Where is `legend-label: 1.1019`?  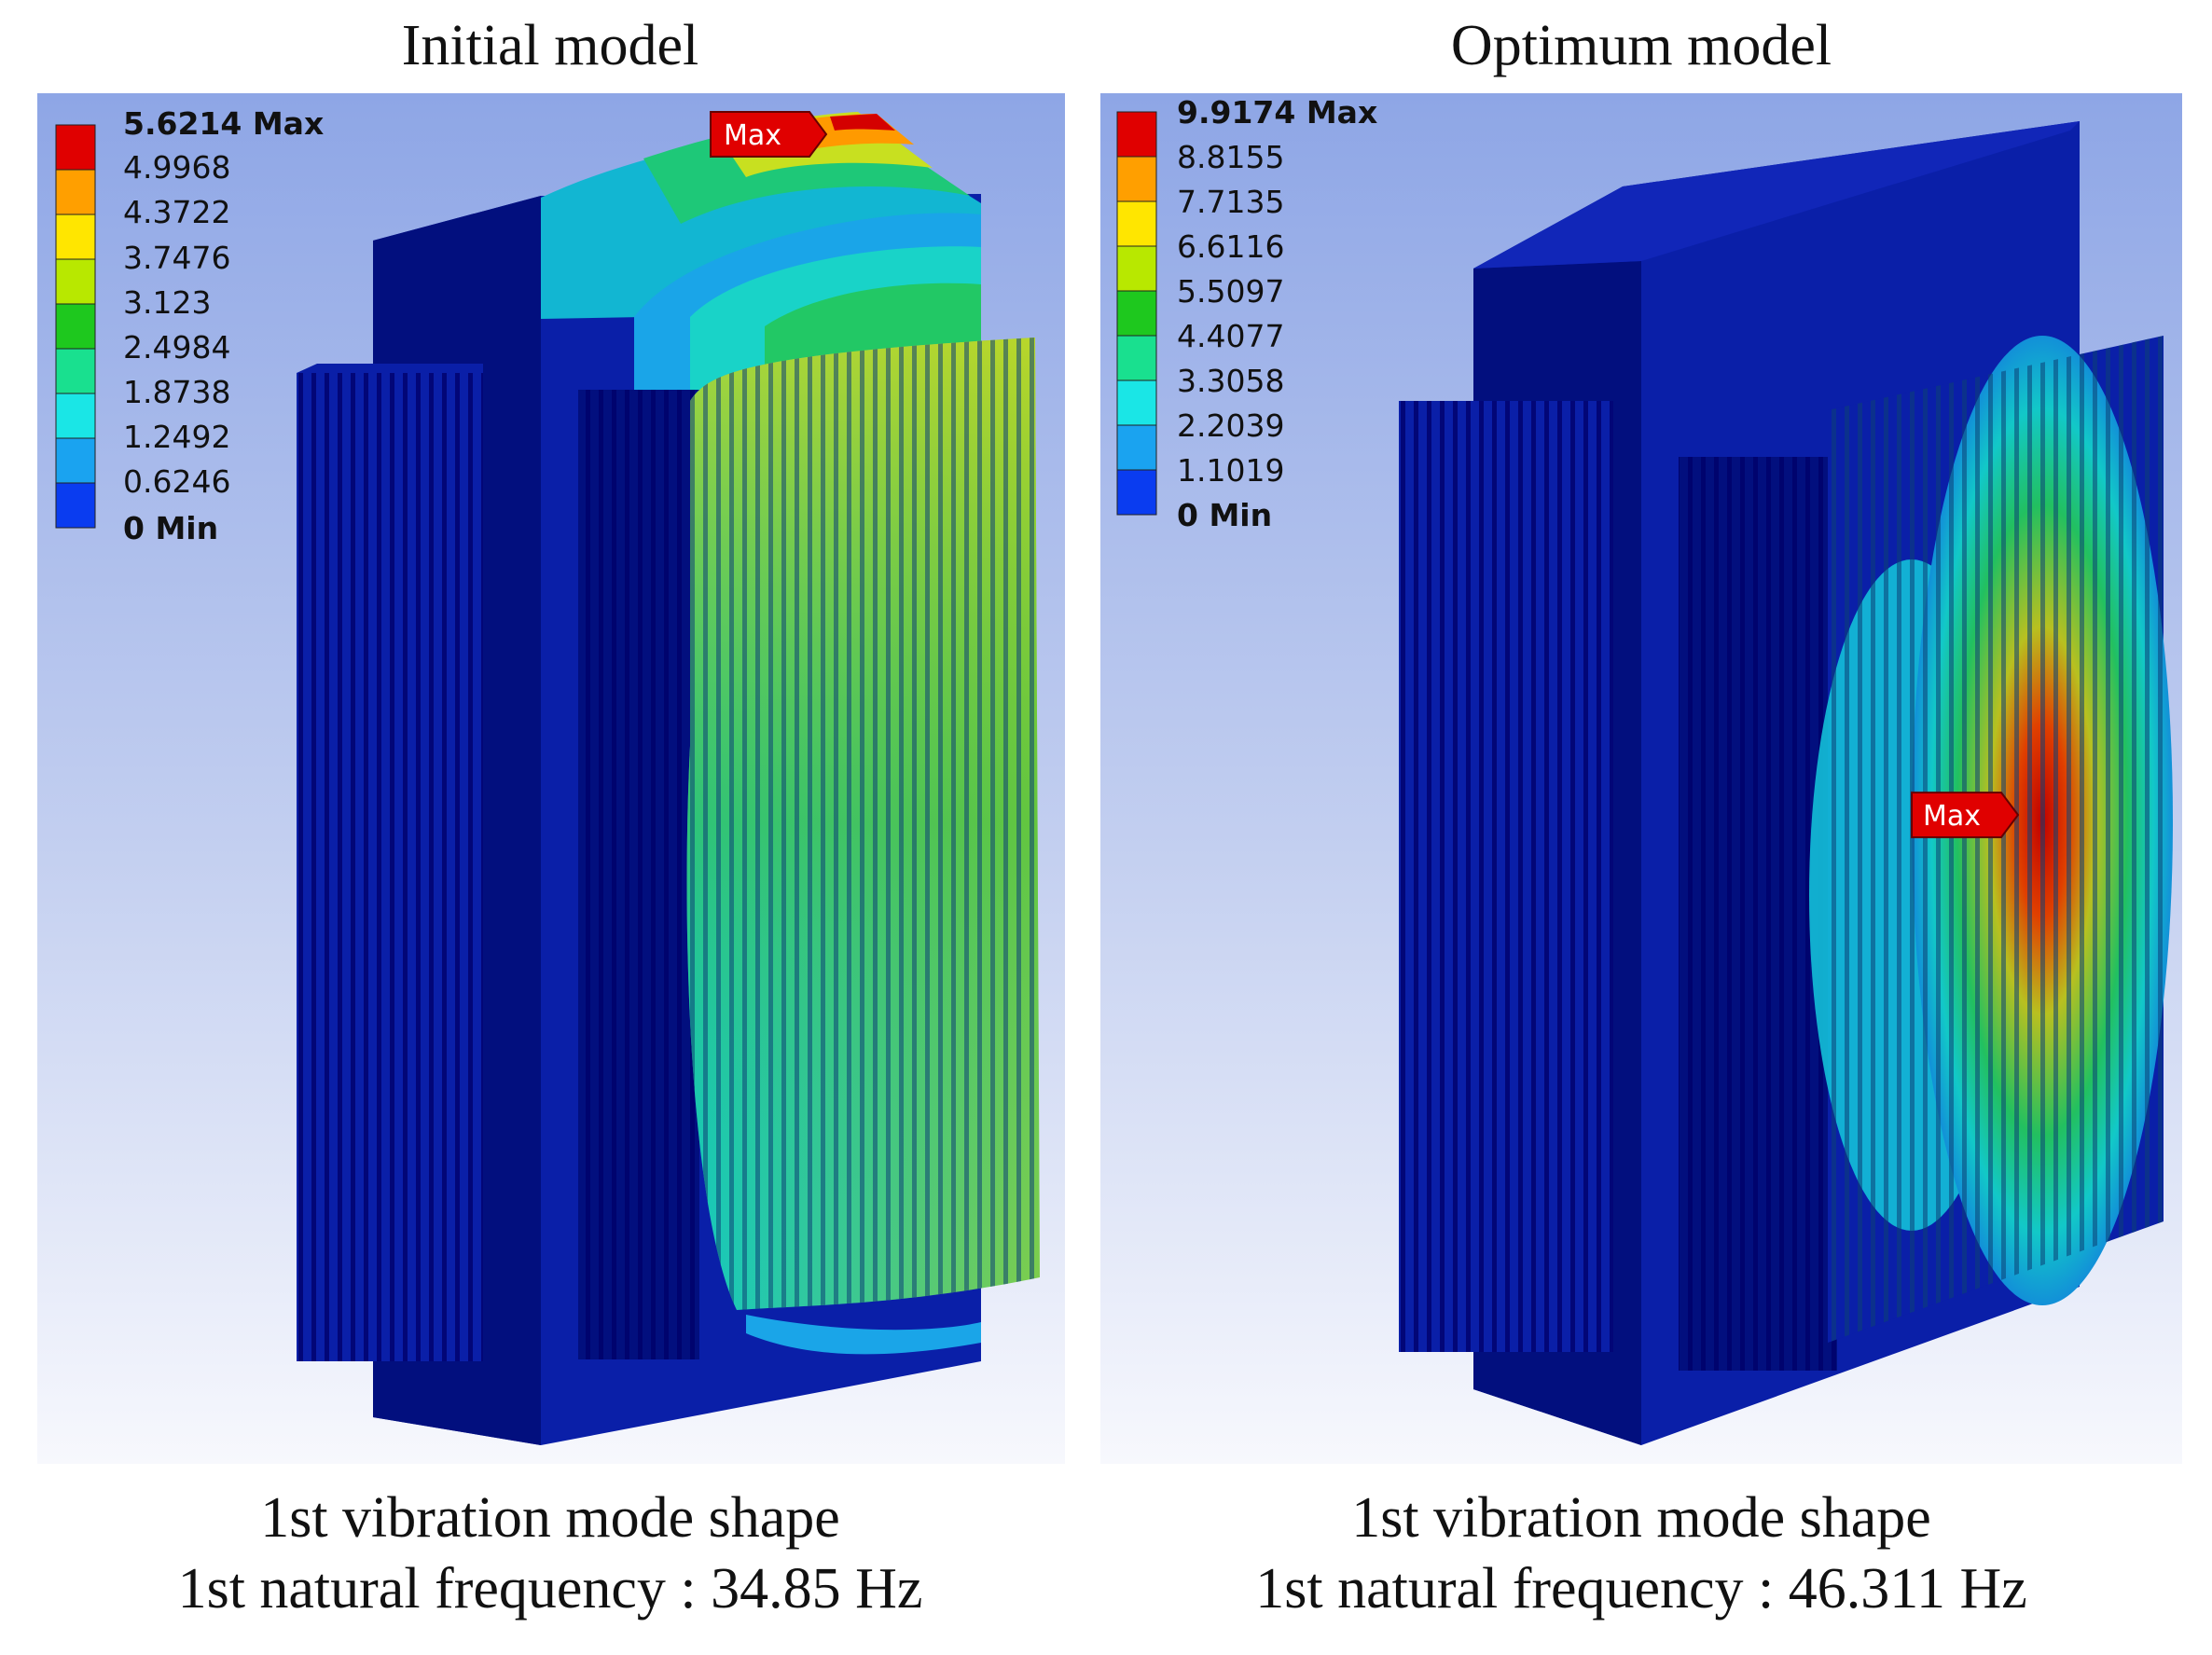 legend-label: 1.1019 is located at coordinates (1231, 470).